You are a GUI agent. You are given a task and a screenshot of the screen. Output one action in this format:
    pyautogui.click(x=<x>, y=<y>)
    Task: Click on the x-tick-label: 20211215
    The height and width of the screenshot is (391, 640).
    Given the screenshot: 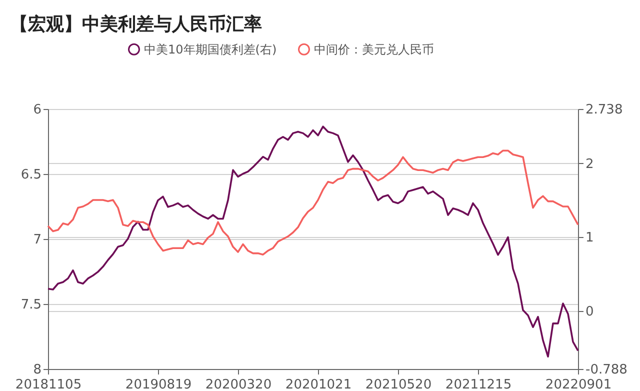 What is the action you would take?
    pyautogui.click(x=478, y=384)
    